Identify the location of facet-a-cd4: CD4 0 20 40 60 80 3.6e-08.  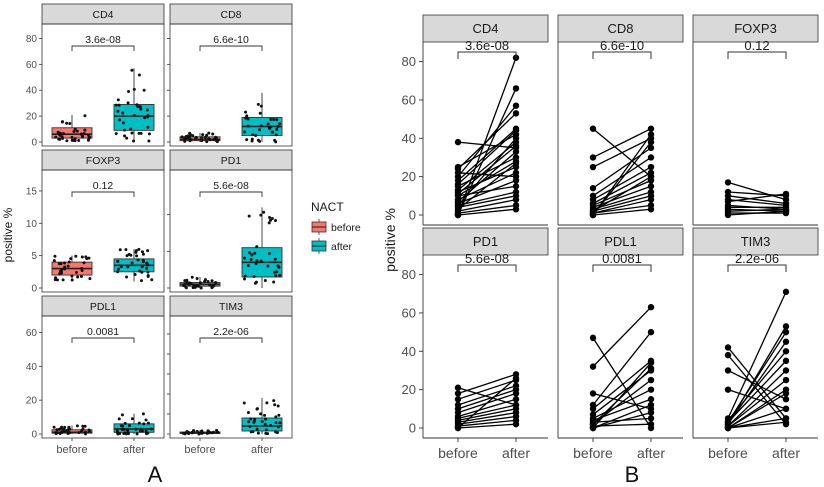
(95, 76).